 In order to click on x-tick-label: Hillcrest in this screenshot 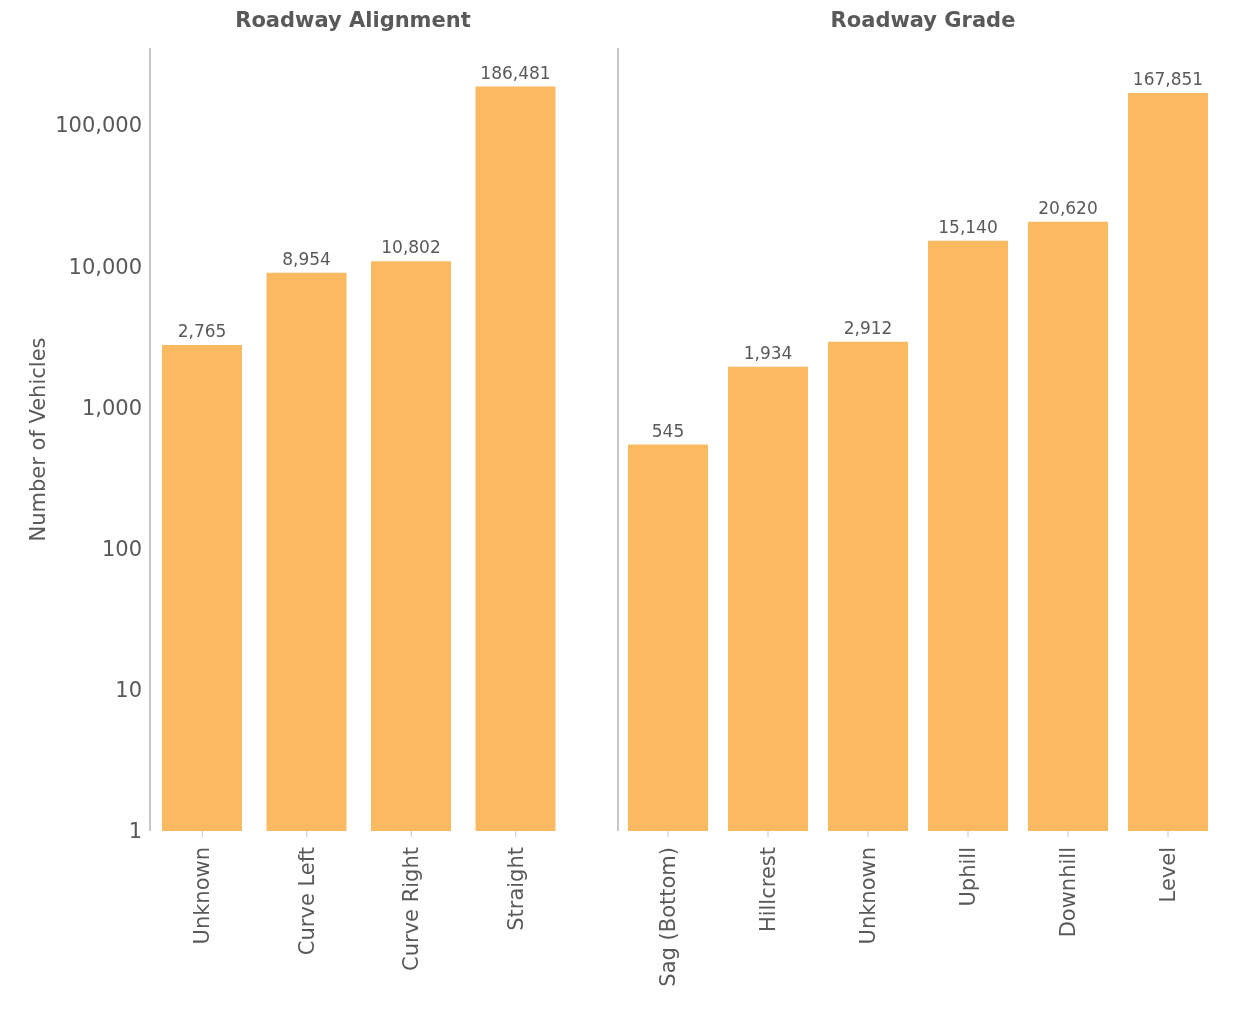, I will do `click(768, 890)`.